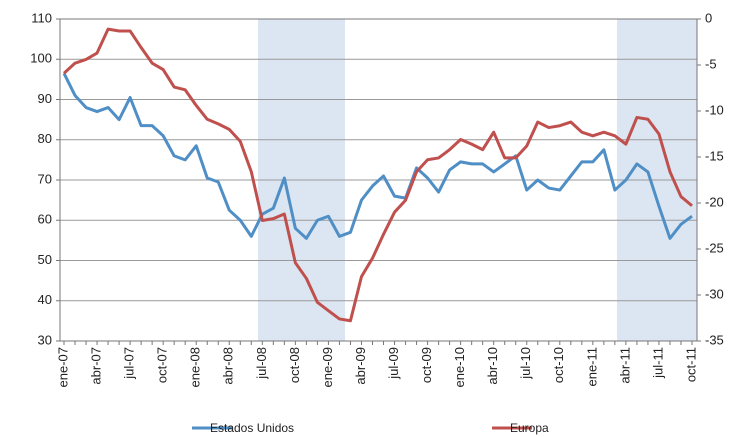 This screenshot has width=736, height=437. What do you see at coordinates (228, 366) in the screenshot?
I see `x-tick-label: abr-08` at bounding box center [228, 366].